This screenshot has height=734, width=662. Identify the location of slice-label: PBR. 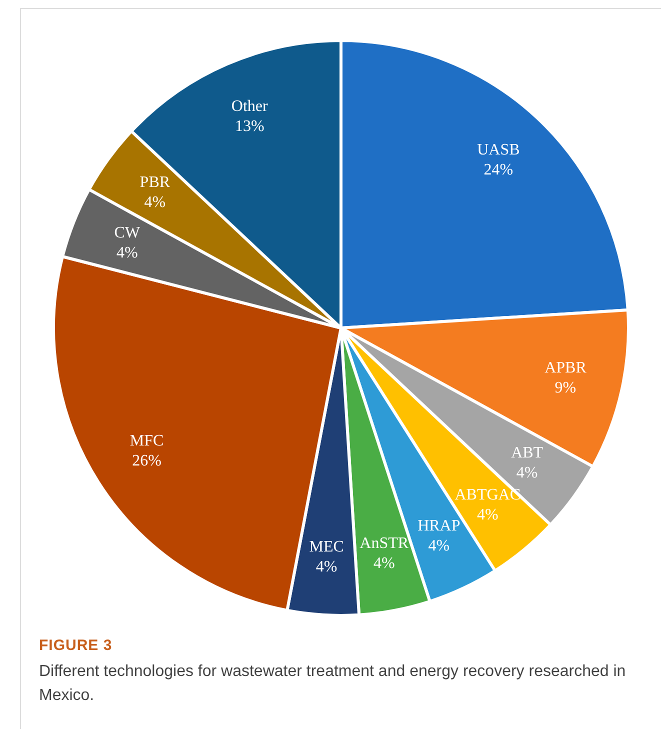
(155, 183).